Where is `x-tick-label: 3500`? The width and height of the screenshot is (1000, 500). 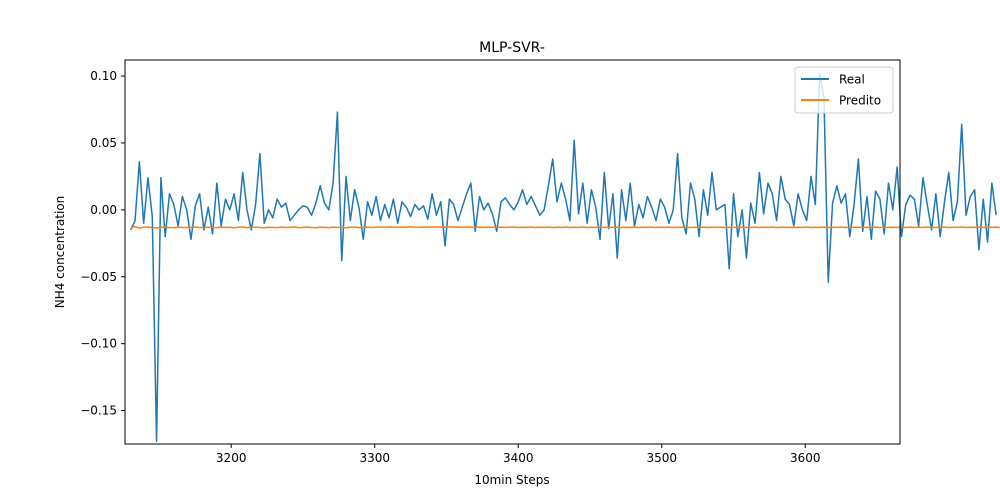
x-tick-label: 3500 is located at coordinates (661, 458).